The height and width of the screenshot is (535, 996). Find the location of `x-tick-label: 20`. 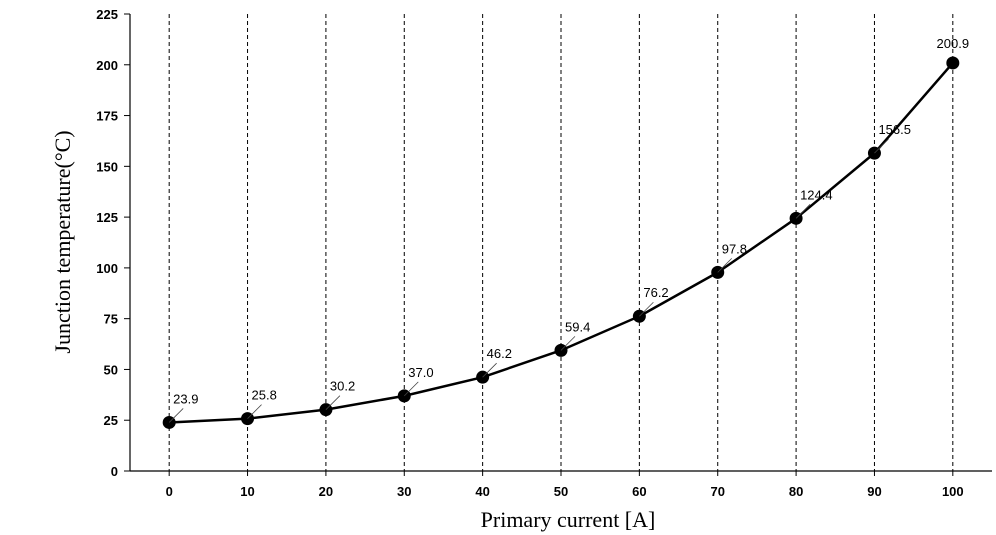

x-tick-label: 20 is located at coordinates (326, 491).